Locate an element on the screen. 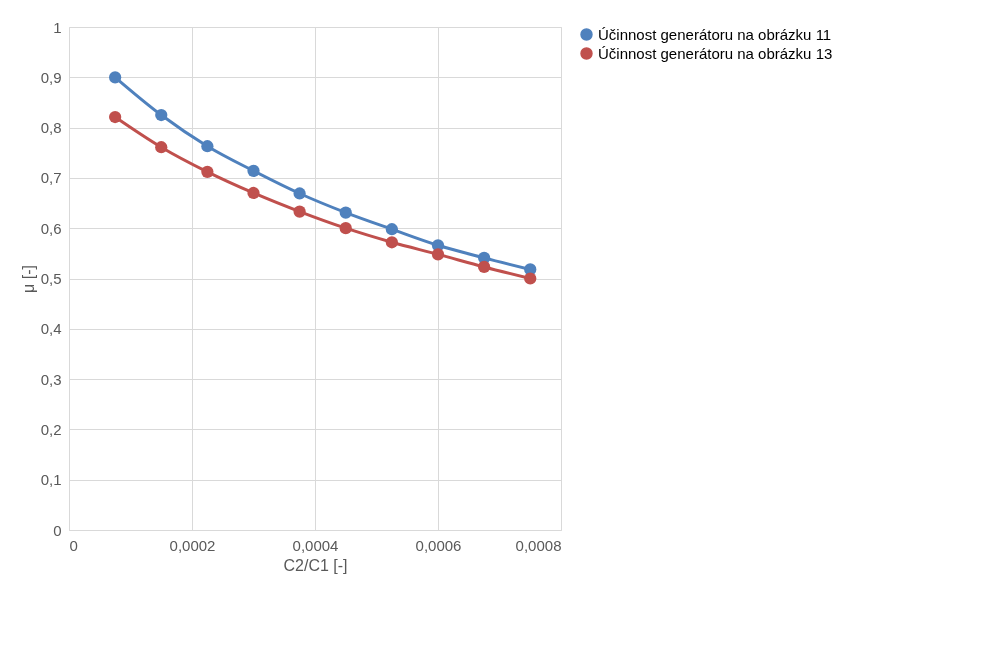 This screenshot has height=655, width=1006. y-tick-label: 0,5 is located at coordinates (51, 278).